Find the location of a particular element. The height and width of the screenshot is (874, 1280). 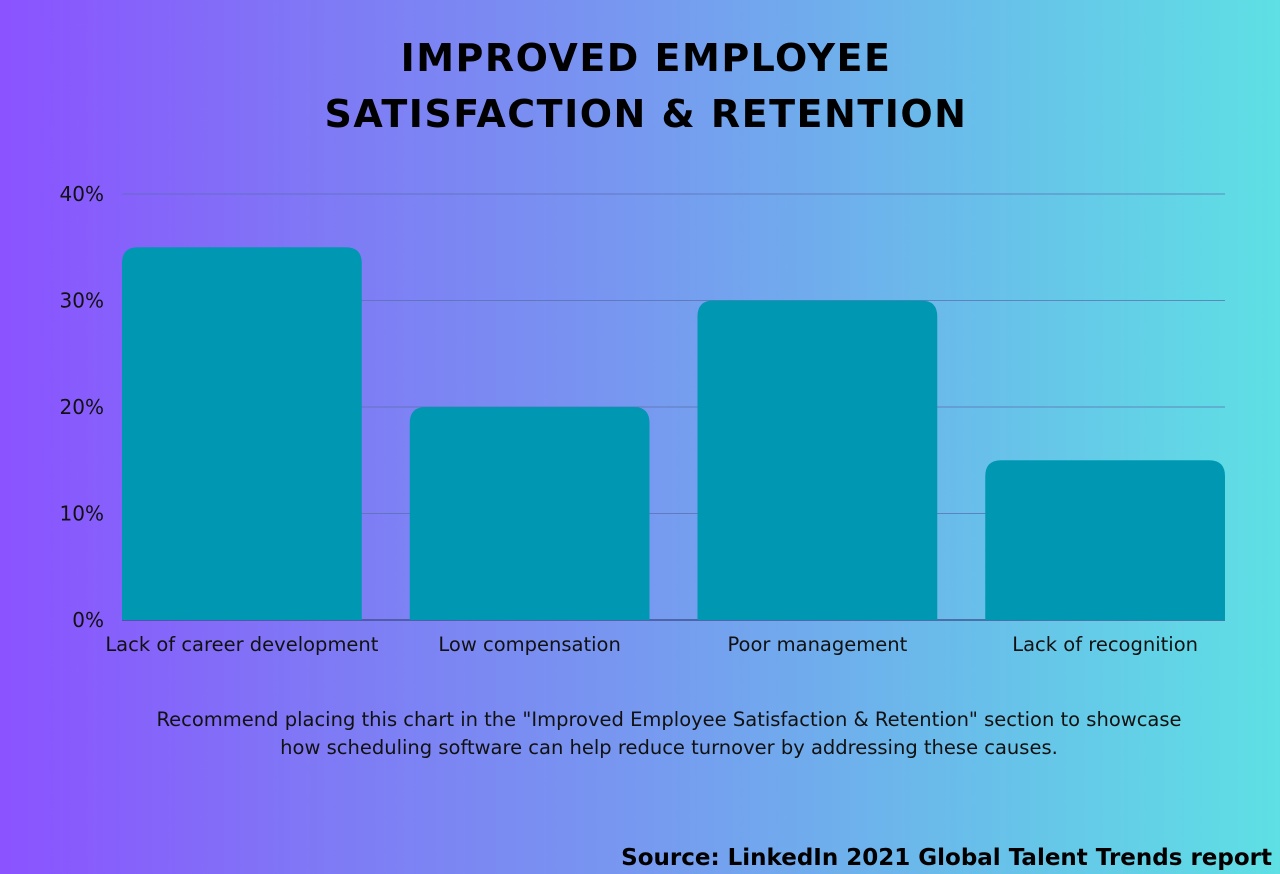

y-axis-ticks: 0% 10% 20% 30% 40% is located at coordinates (82, 407).